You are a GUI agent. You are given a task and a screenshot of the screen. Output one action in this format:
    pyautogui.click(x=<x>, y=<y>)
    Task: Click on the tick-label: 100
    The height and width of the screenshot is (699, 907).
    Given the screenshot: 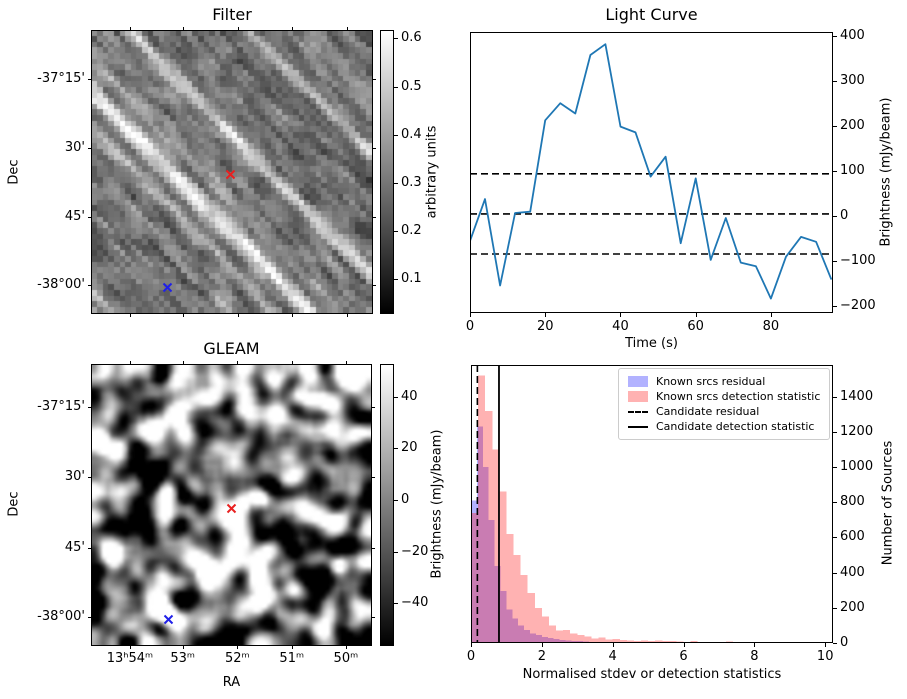 What is the action you would take?
    pyautogui.click(x=852, y=170)
    